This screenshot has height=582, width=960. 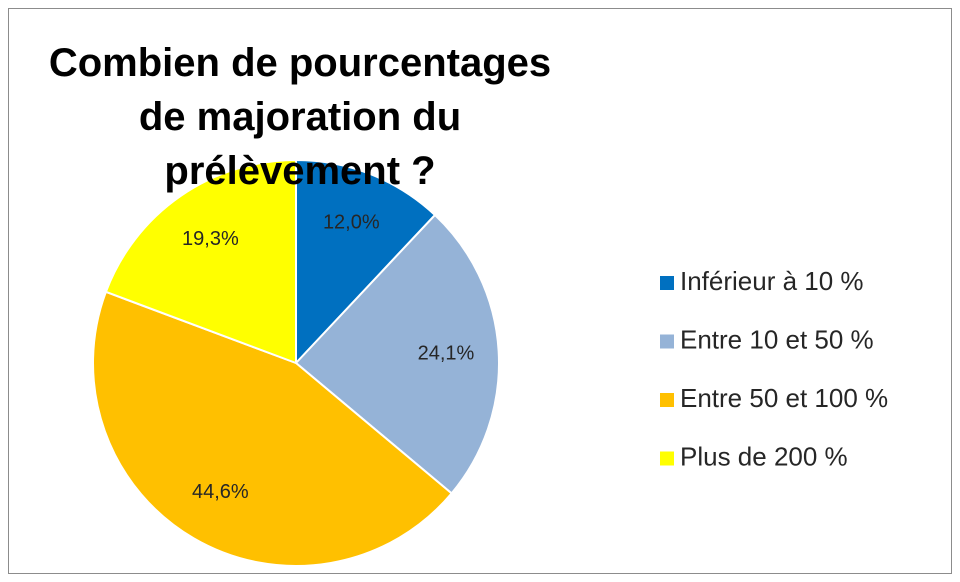 I want to click on legend-label: Entre 10 et 50 %, so click(x=777, y=339).